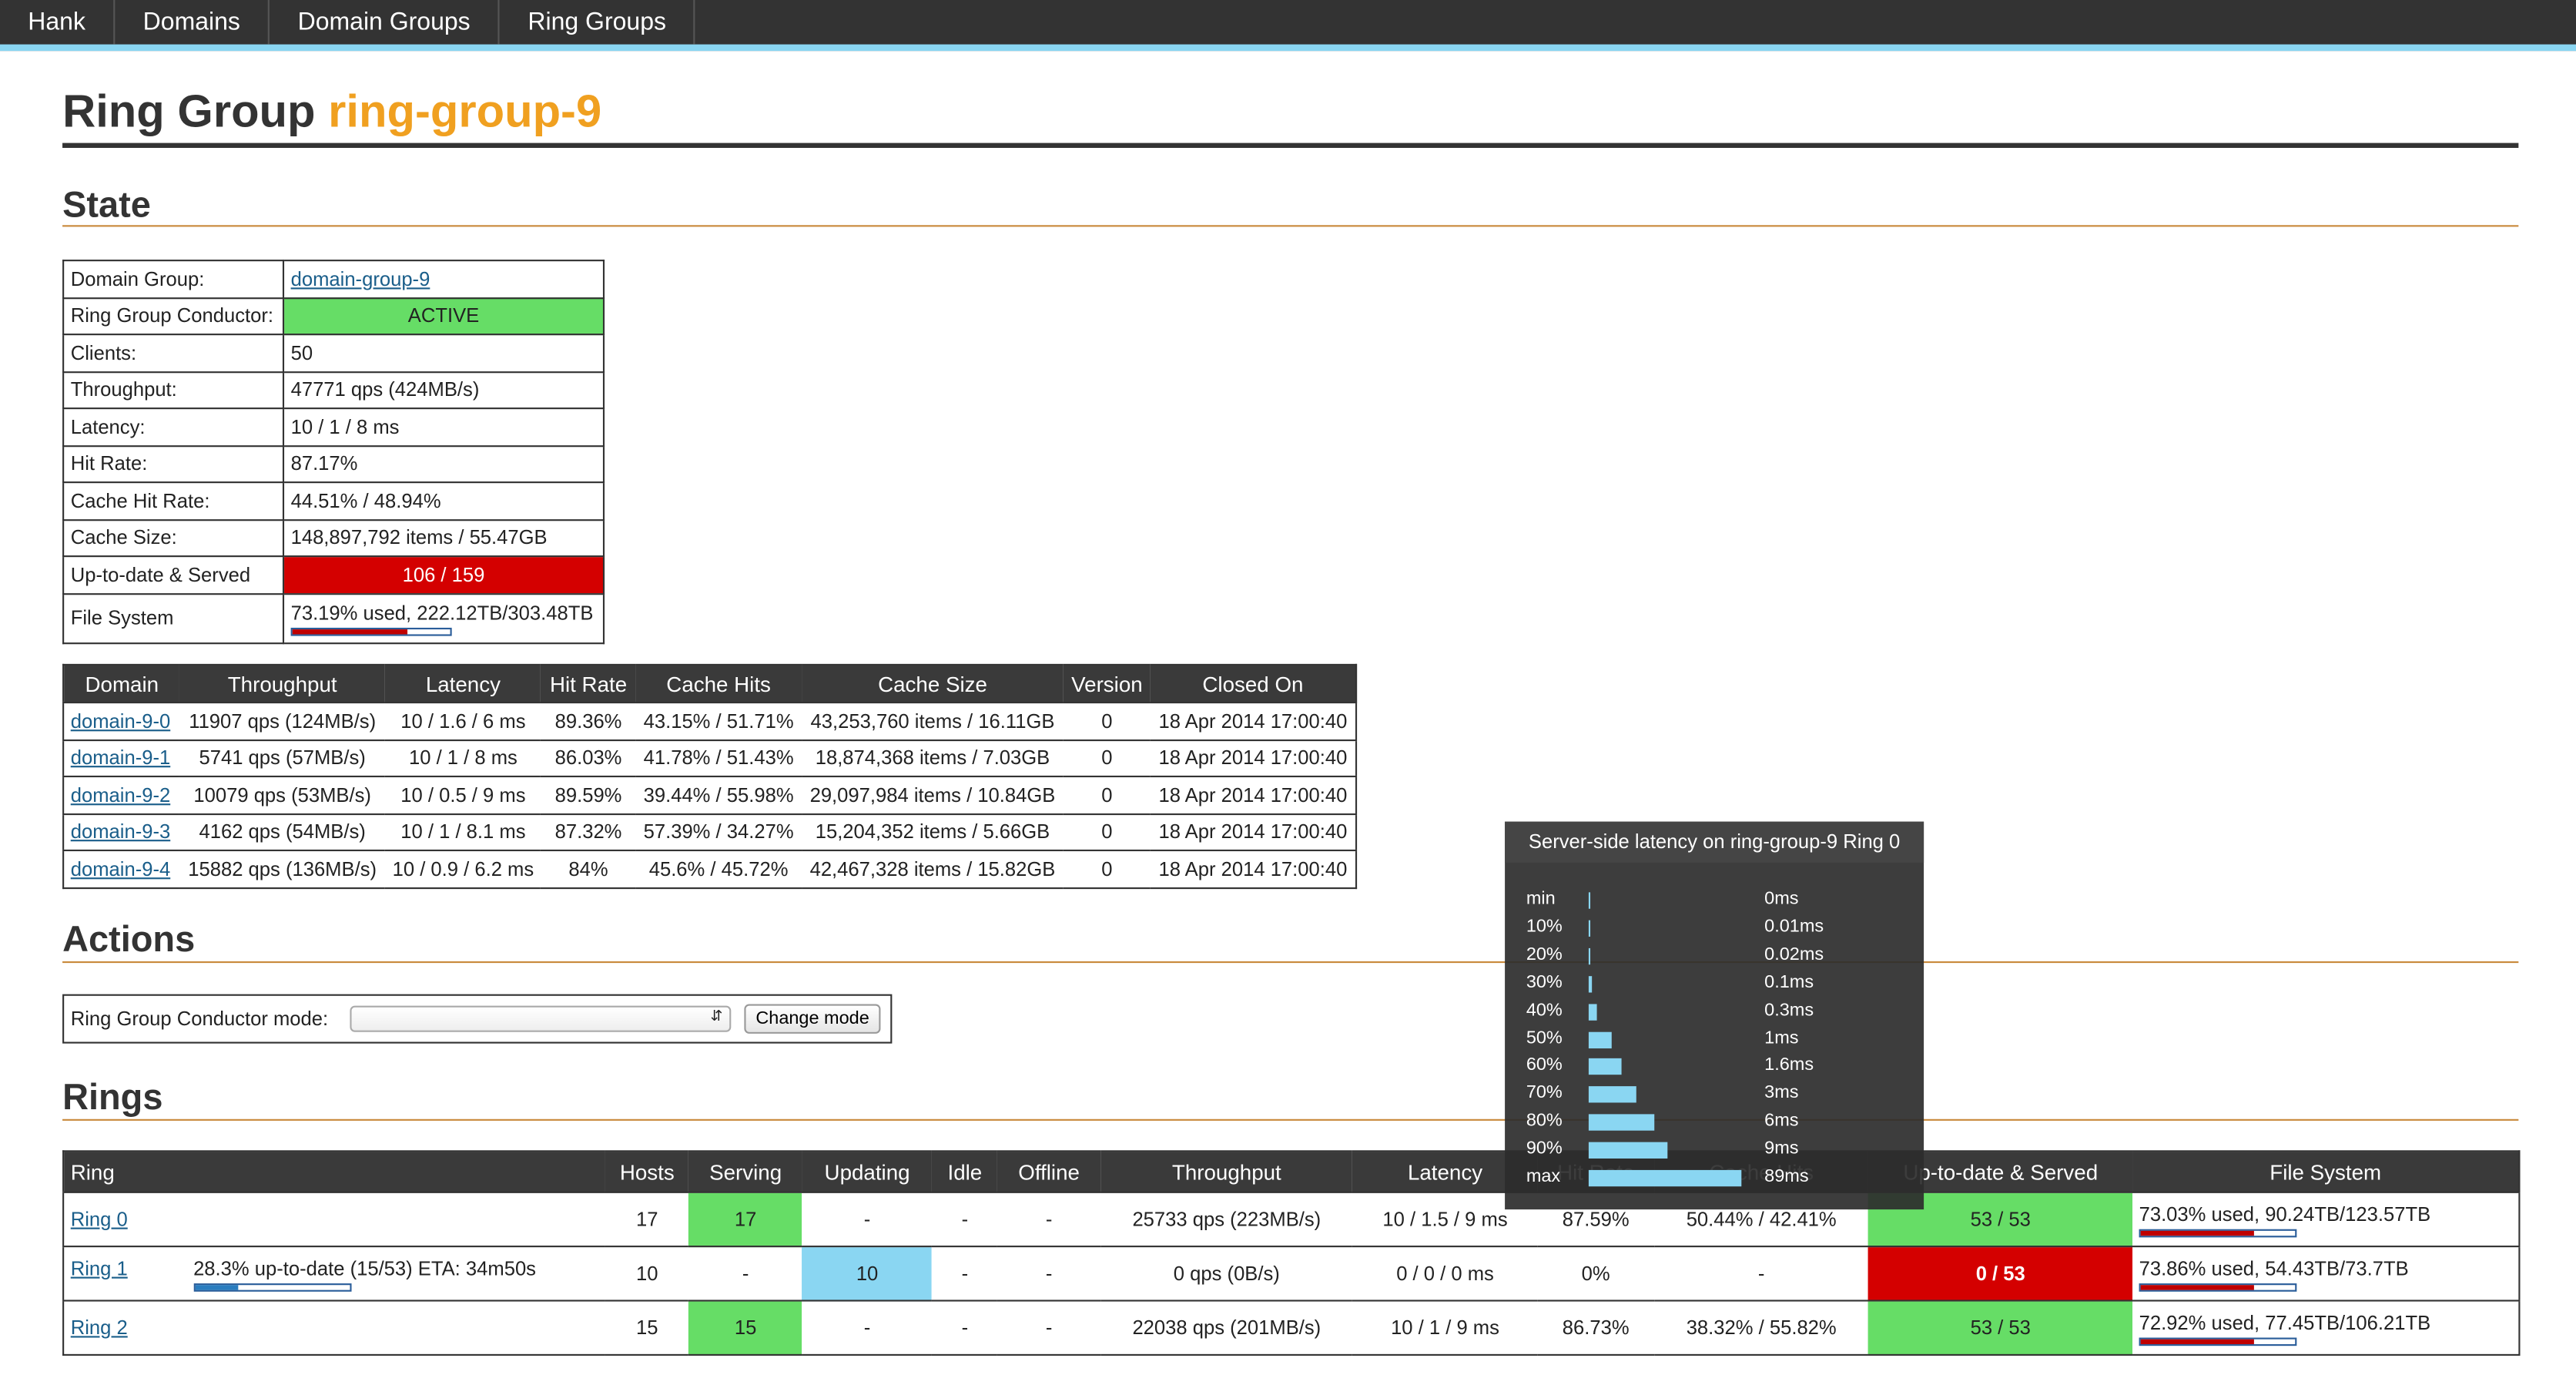 This screenshot has height=1385, width=2576. I want to click on ring-link: Ring 2, so click(99, 1328).